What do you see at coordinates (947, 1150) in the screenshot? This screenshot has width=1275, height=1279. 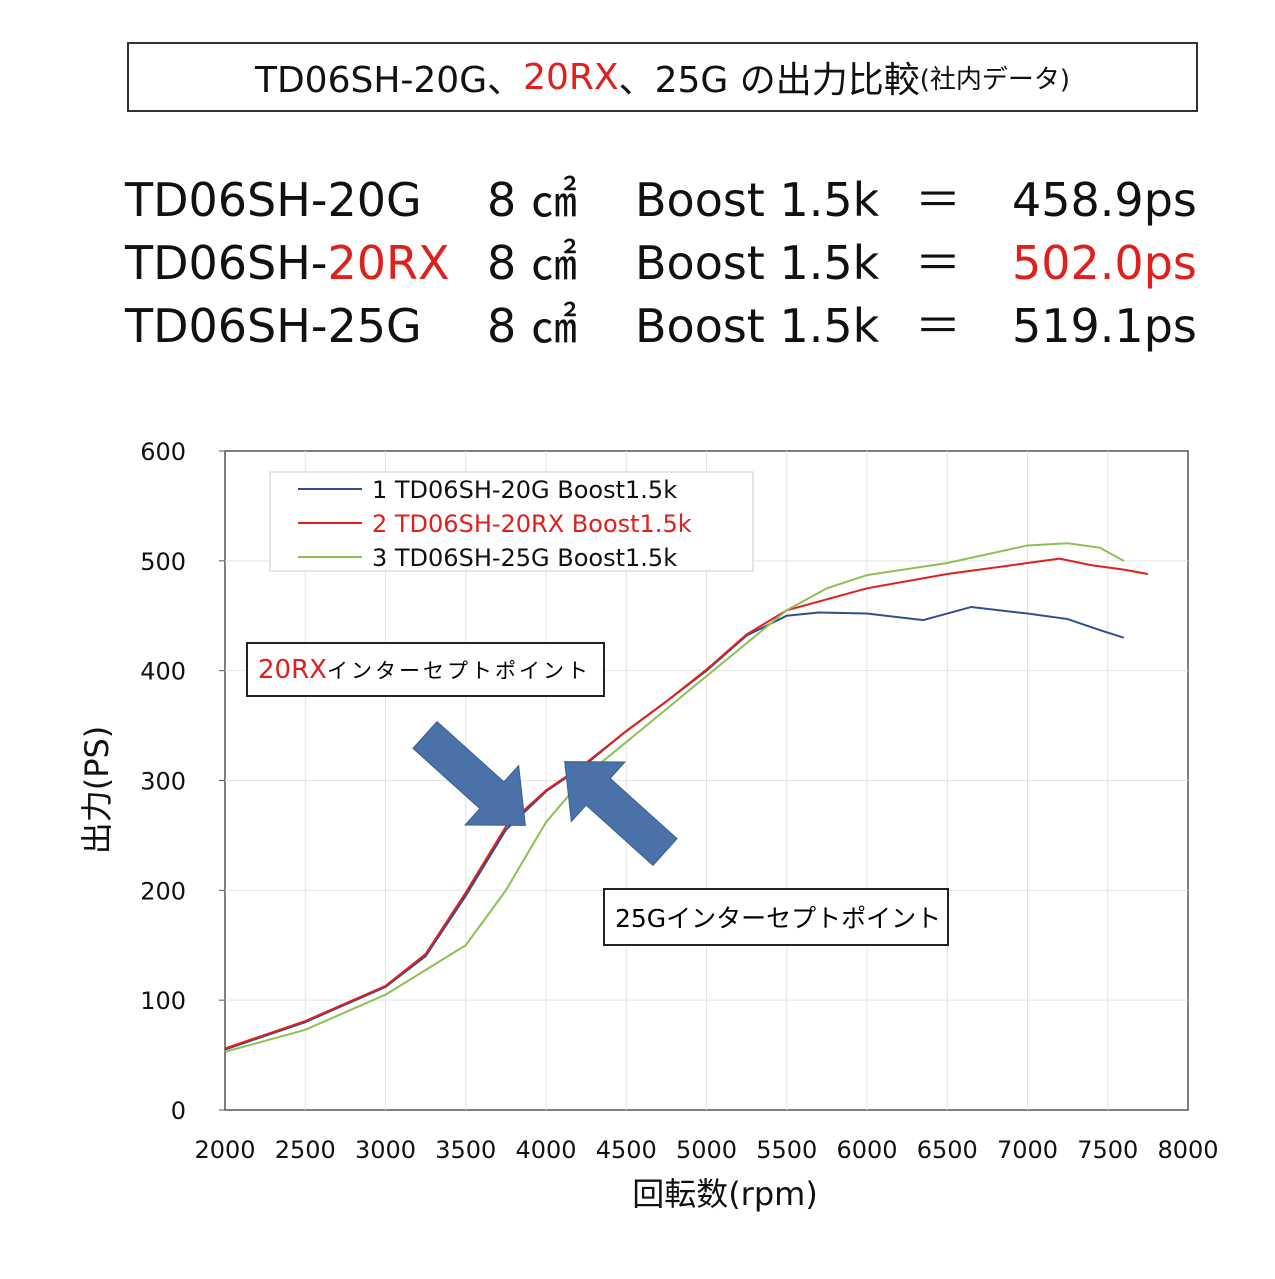 I see `x-tick-label: 6500` at bounding box center [947, 1150].